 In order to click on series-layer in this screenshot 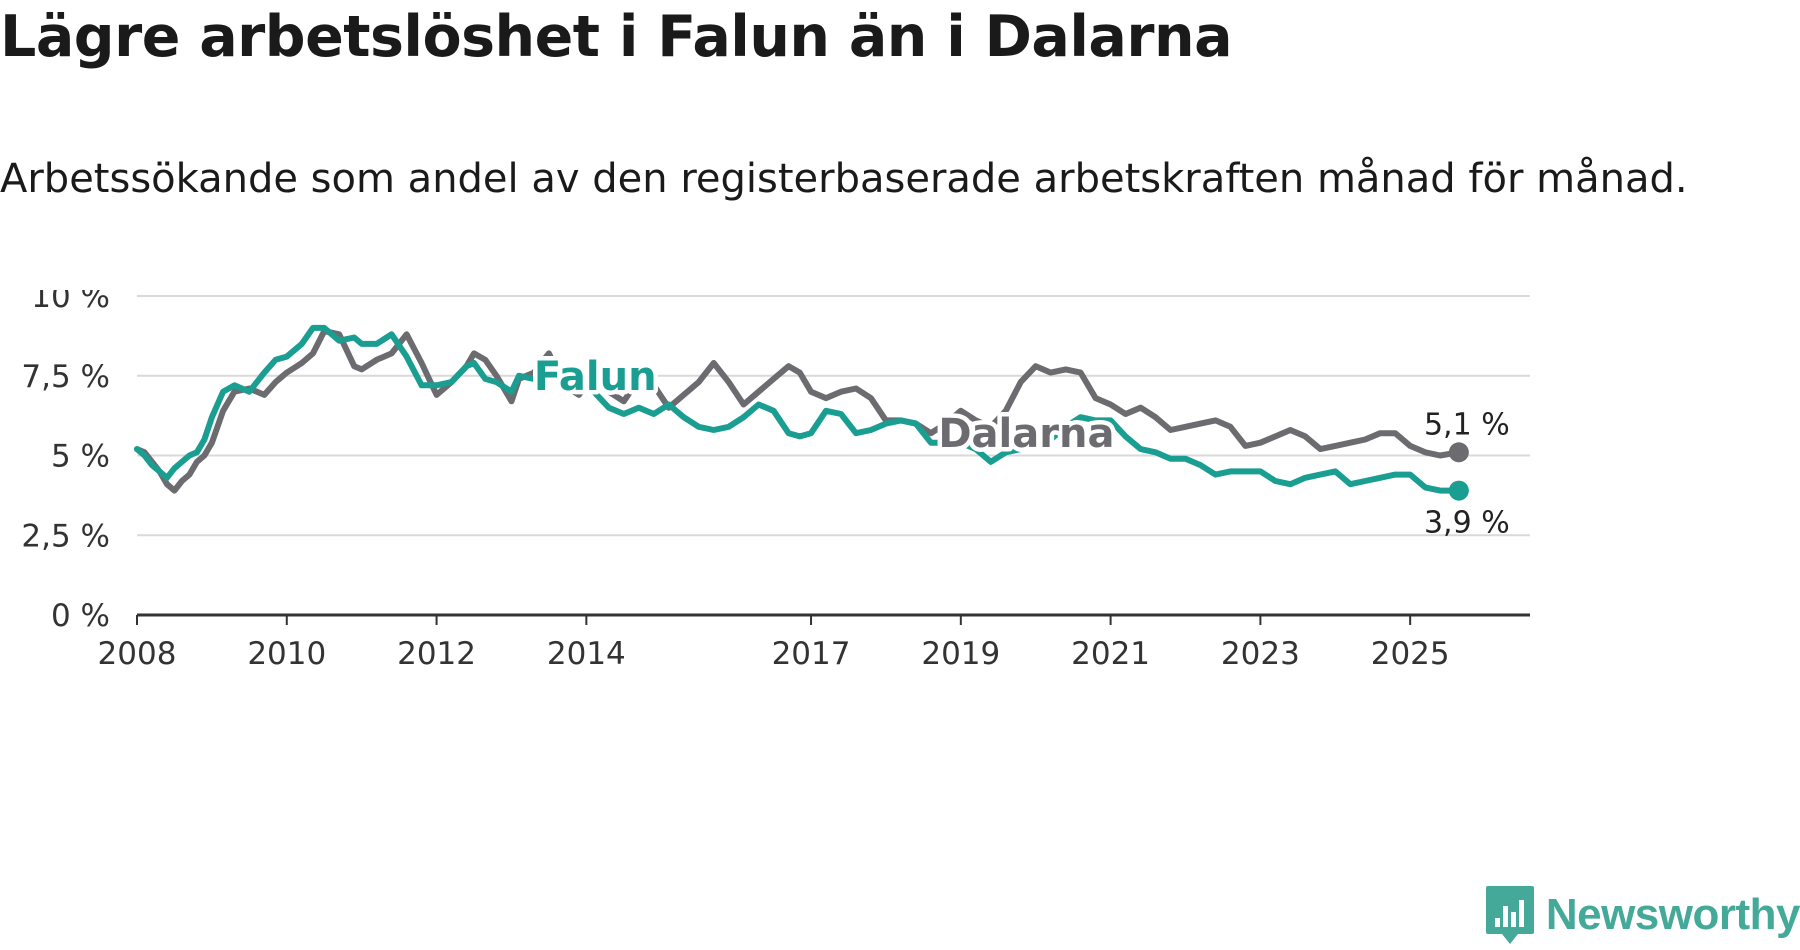, I will do `click(801, 412)`.